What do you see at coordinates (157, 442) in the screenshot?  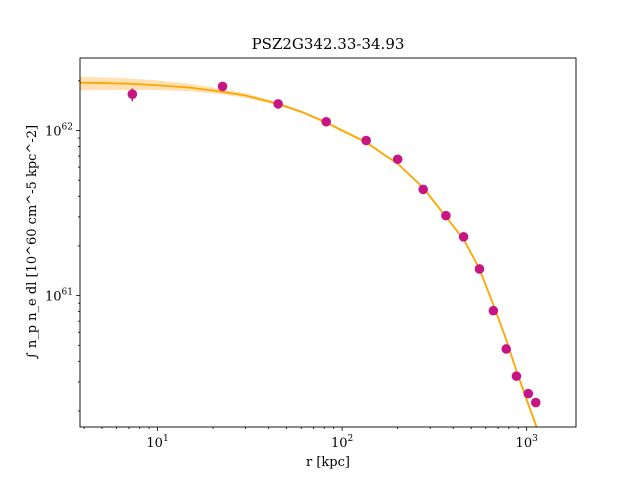 I see `x-tick-label: 10¹` at bounding box center [157, 442].